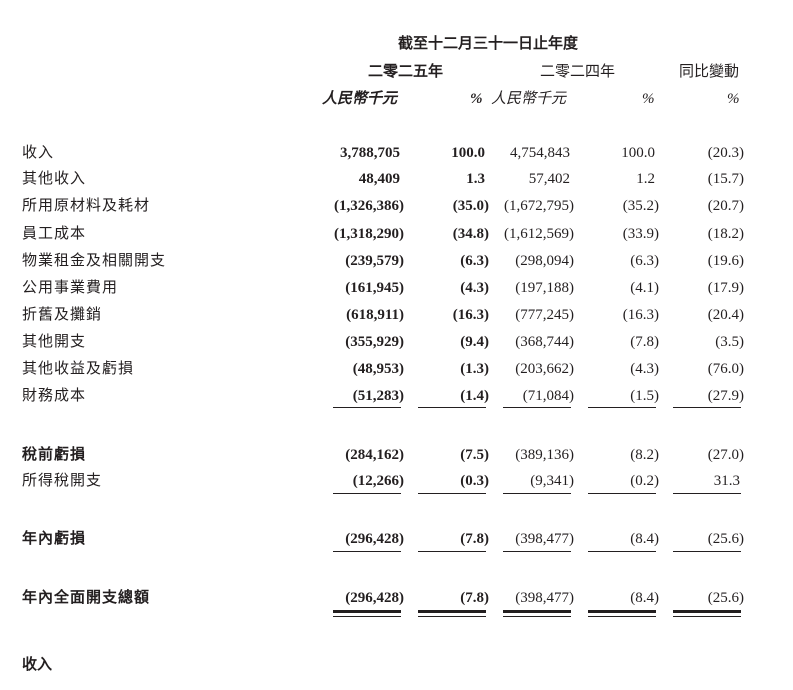  What do you see at coordinates (474, 288) in the screenshot?
I see `pct-2025: (4.3)` at bounding box center [474, 288].